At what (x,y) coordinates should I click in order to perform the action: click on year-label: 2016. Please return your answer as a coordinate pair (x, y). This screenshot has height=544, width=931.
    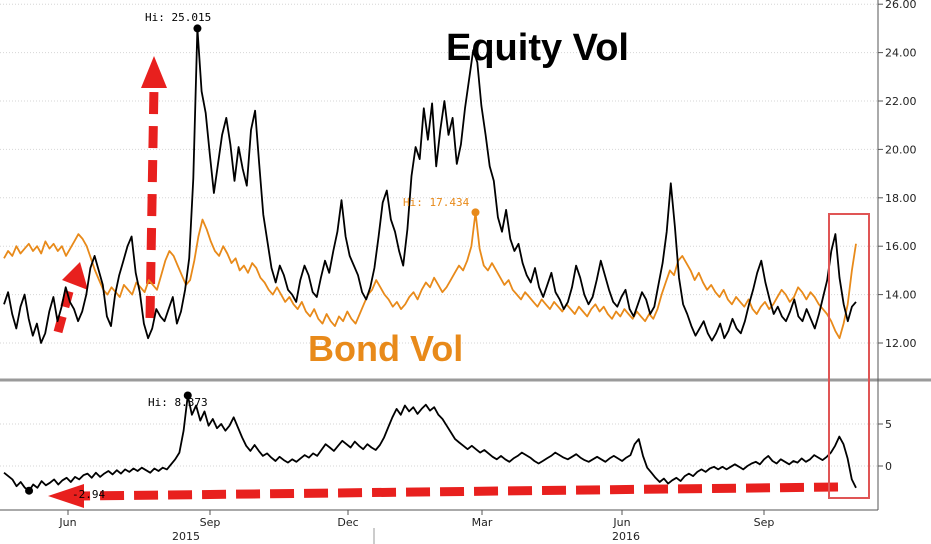
    Looking at the image, I should click on (626, 536).